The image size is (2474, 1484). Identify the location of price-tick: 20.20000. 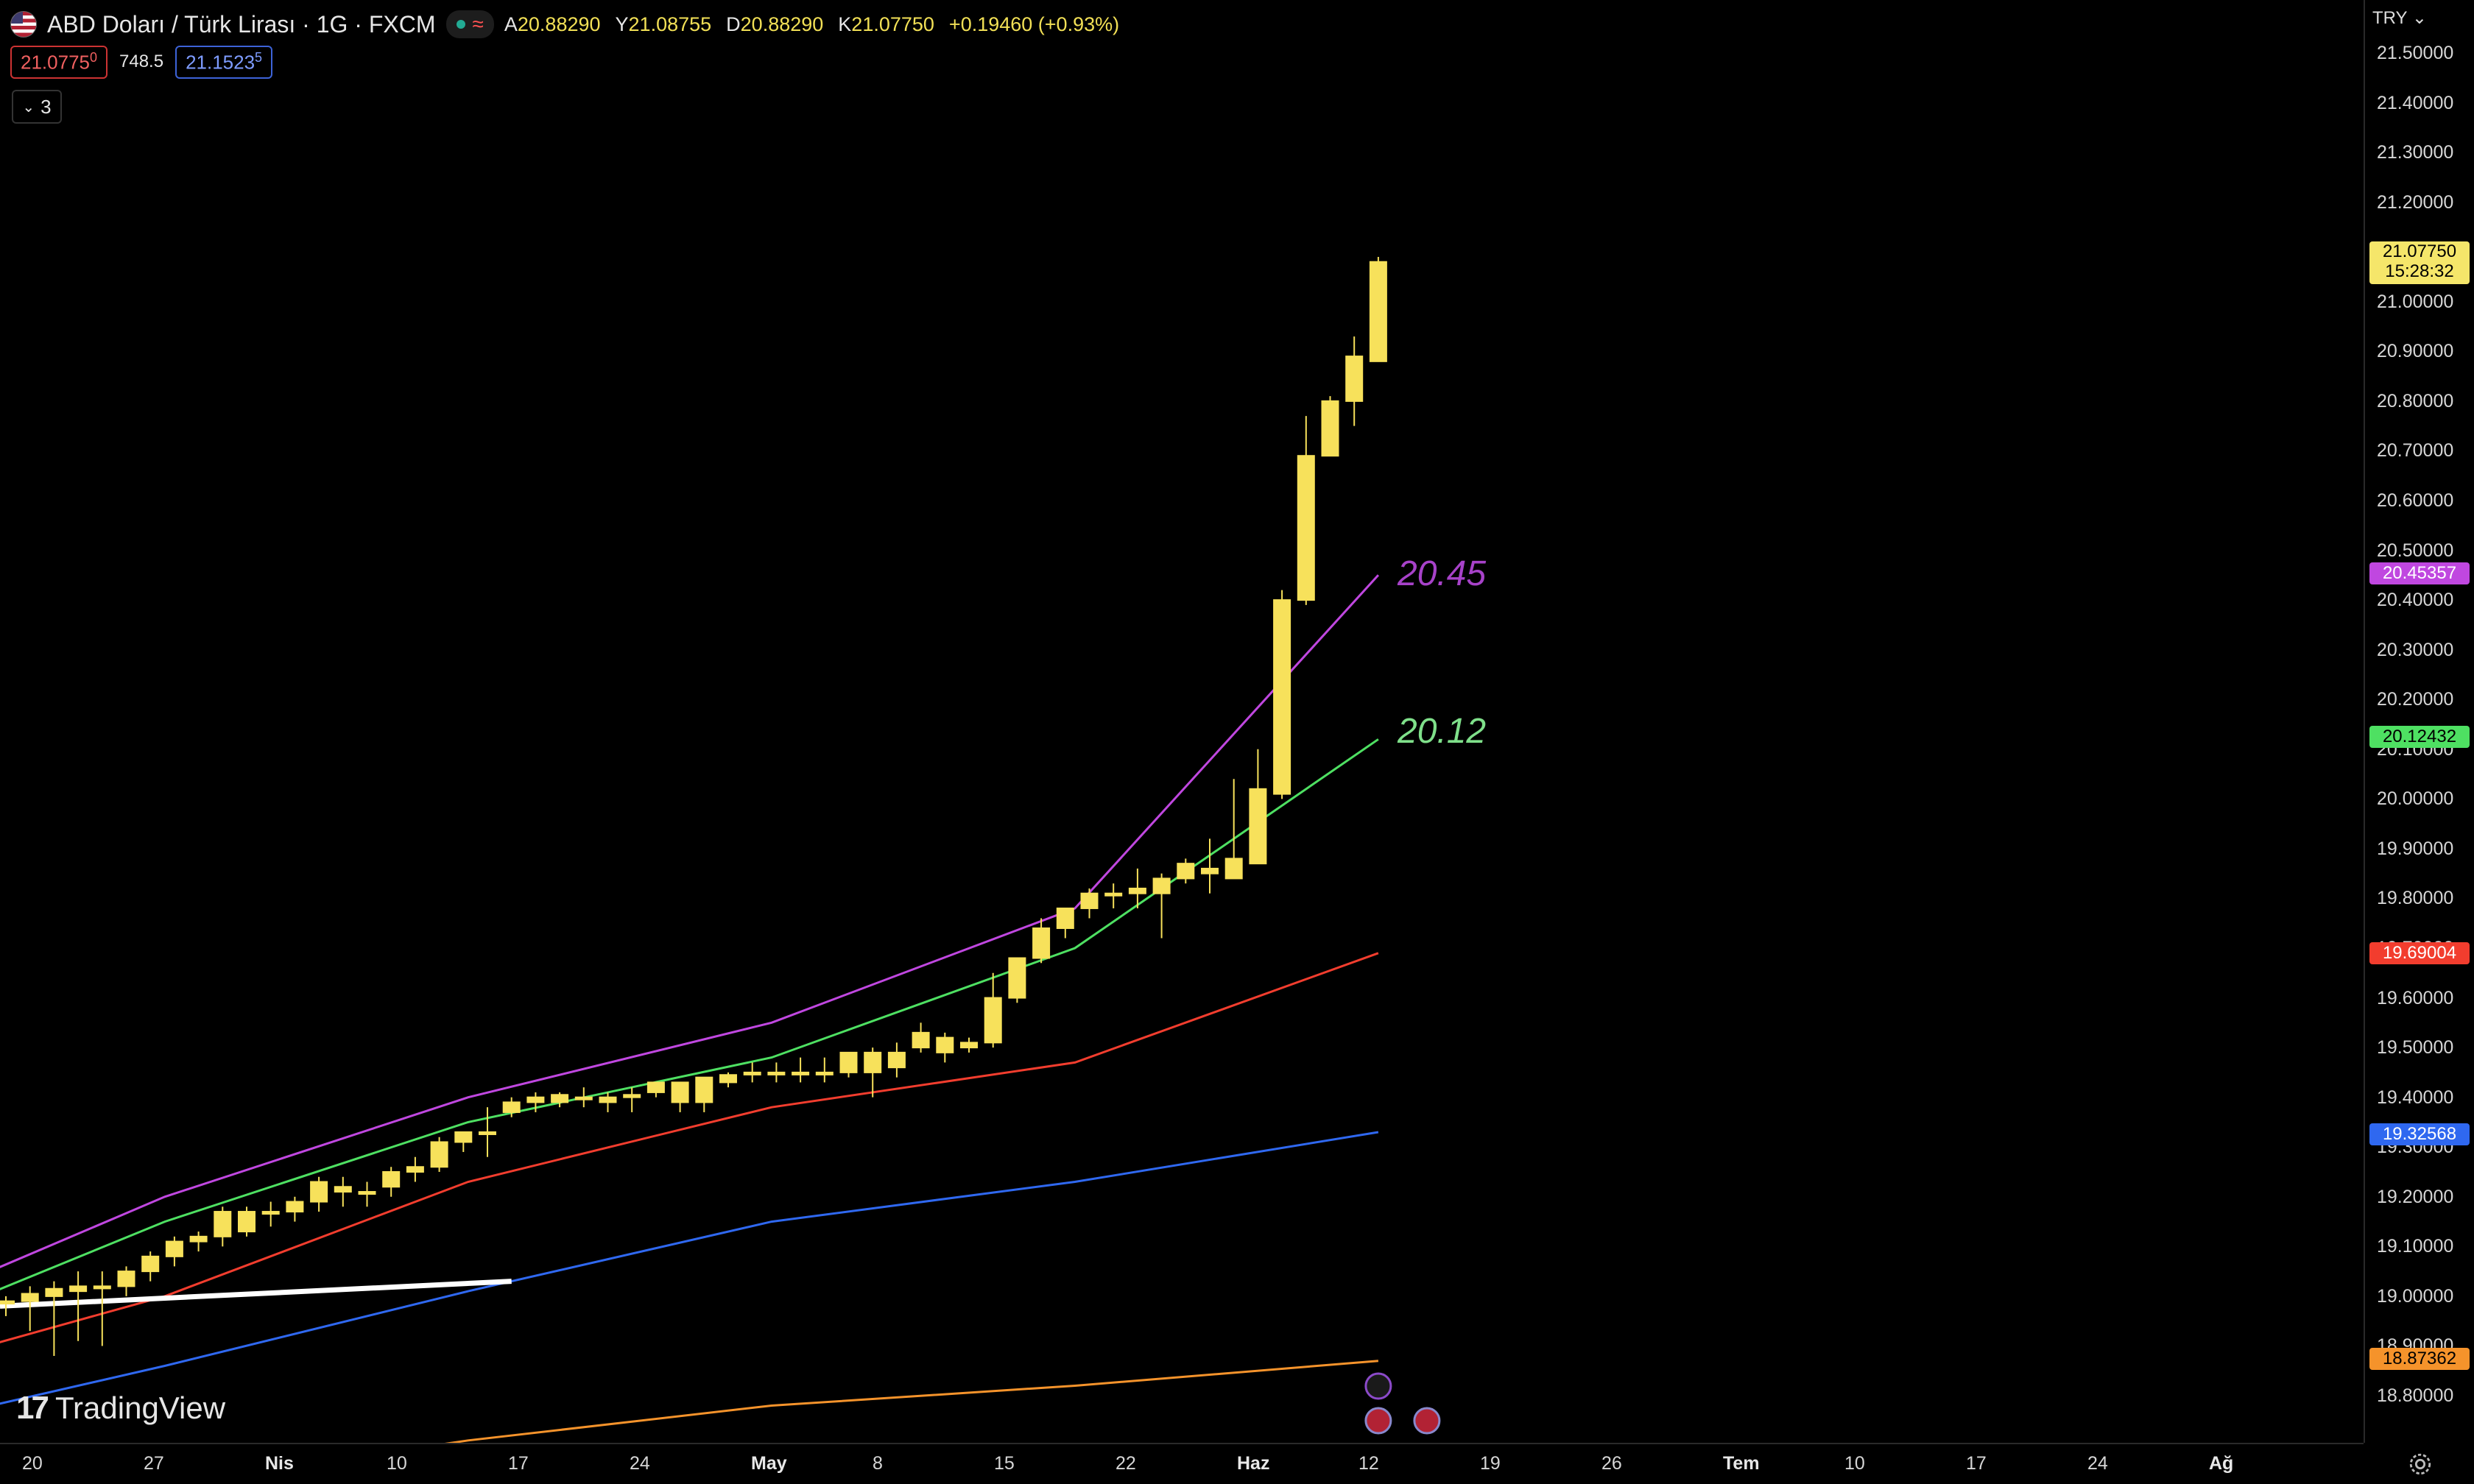
(2416, 699).